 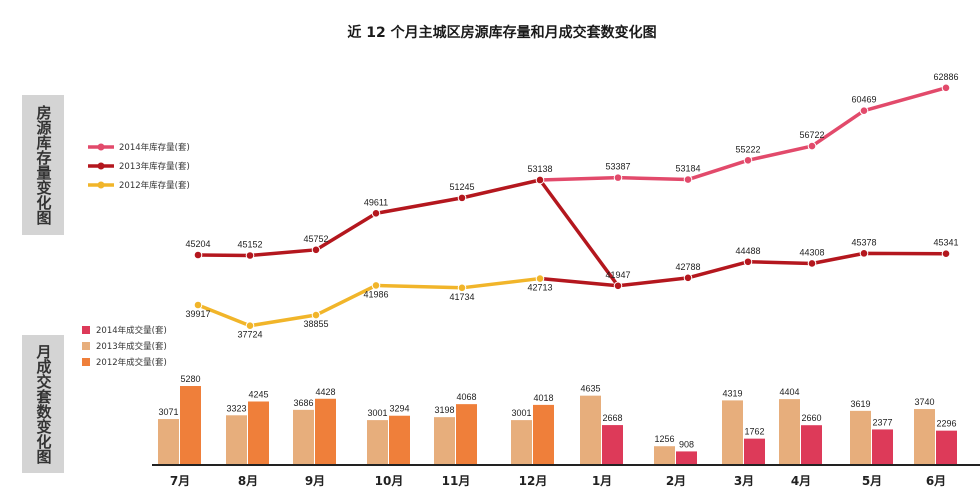 What do you see at coordinates (86, 346) in the screenshot?
I see `legend-swatch-2013` at bounding box center [86, 346].